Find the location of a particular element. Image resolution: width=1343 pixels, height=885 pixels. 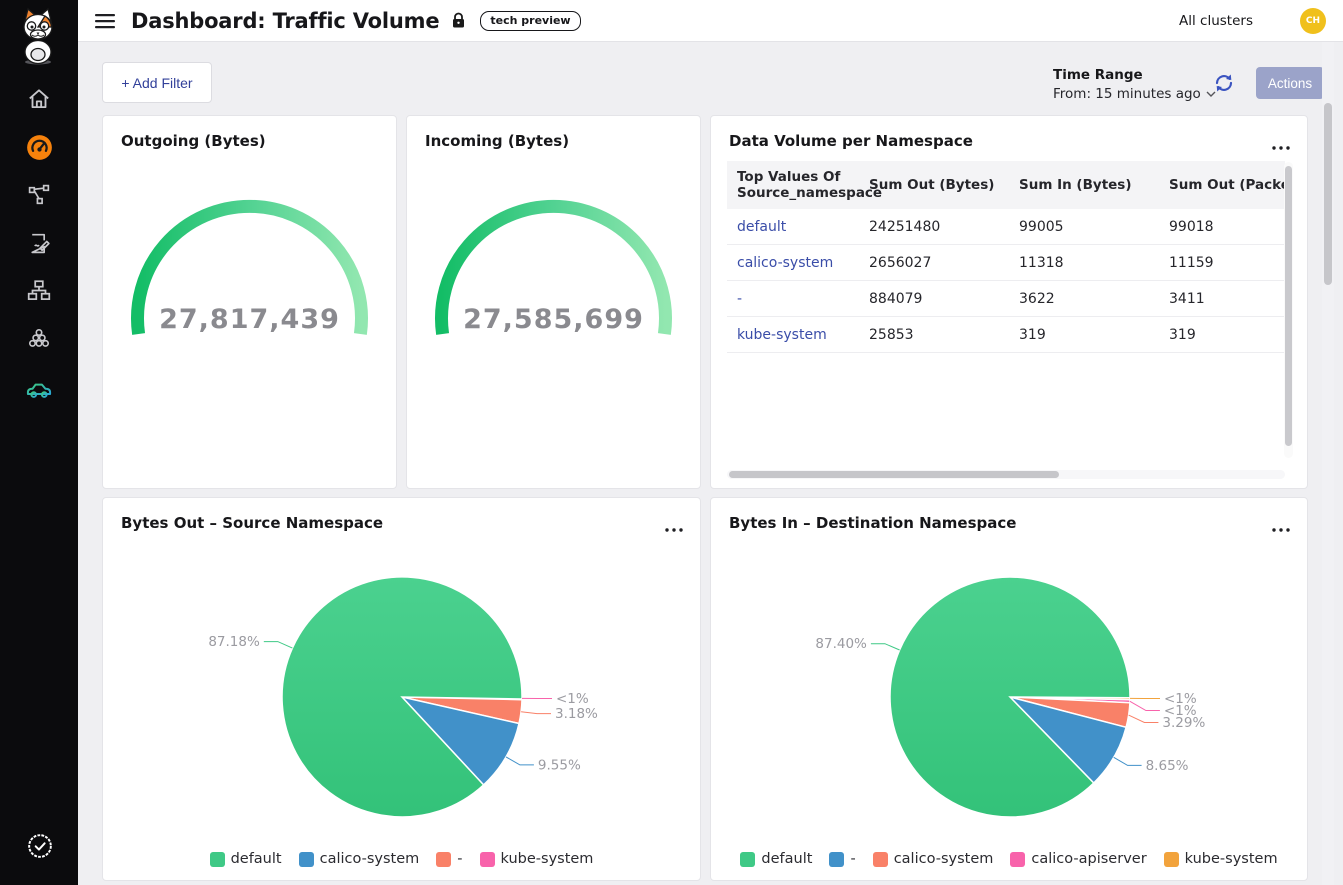

pie-percentage-label: 87.40% is located at coordinates (841, 644).